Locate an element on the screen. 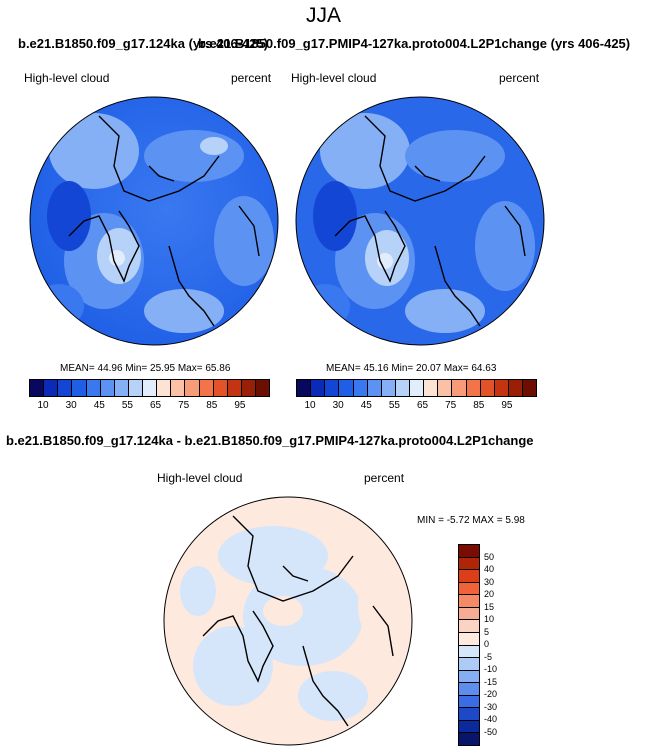 This screenshot has width=647, height=753. panel2-stats: MEAN= 45.16 Min= 20.07 Max= 64.63 is located at coordinates (411, 368).